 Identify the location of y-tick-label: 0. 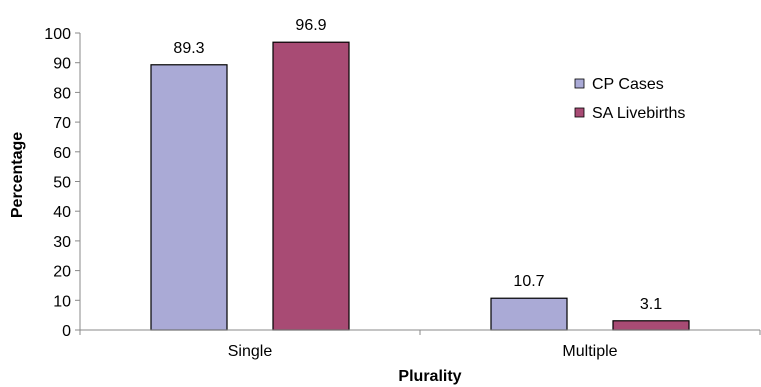
(66, 331).